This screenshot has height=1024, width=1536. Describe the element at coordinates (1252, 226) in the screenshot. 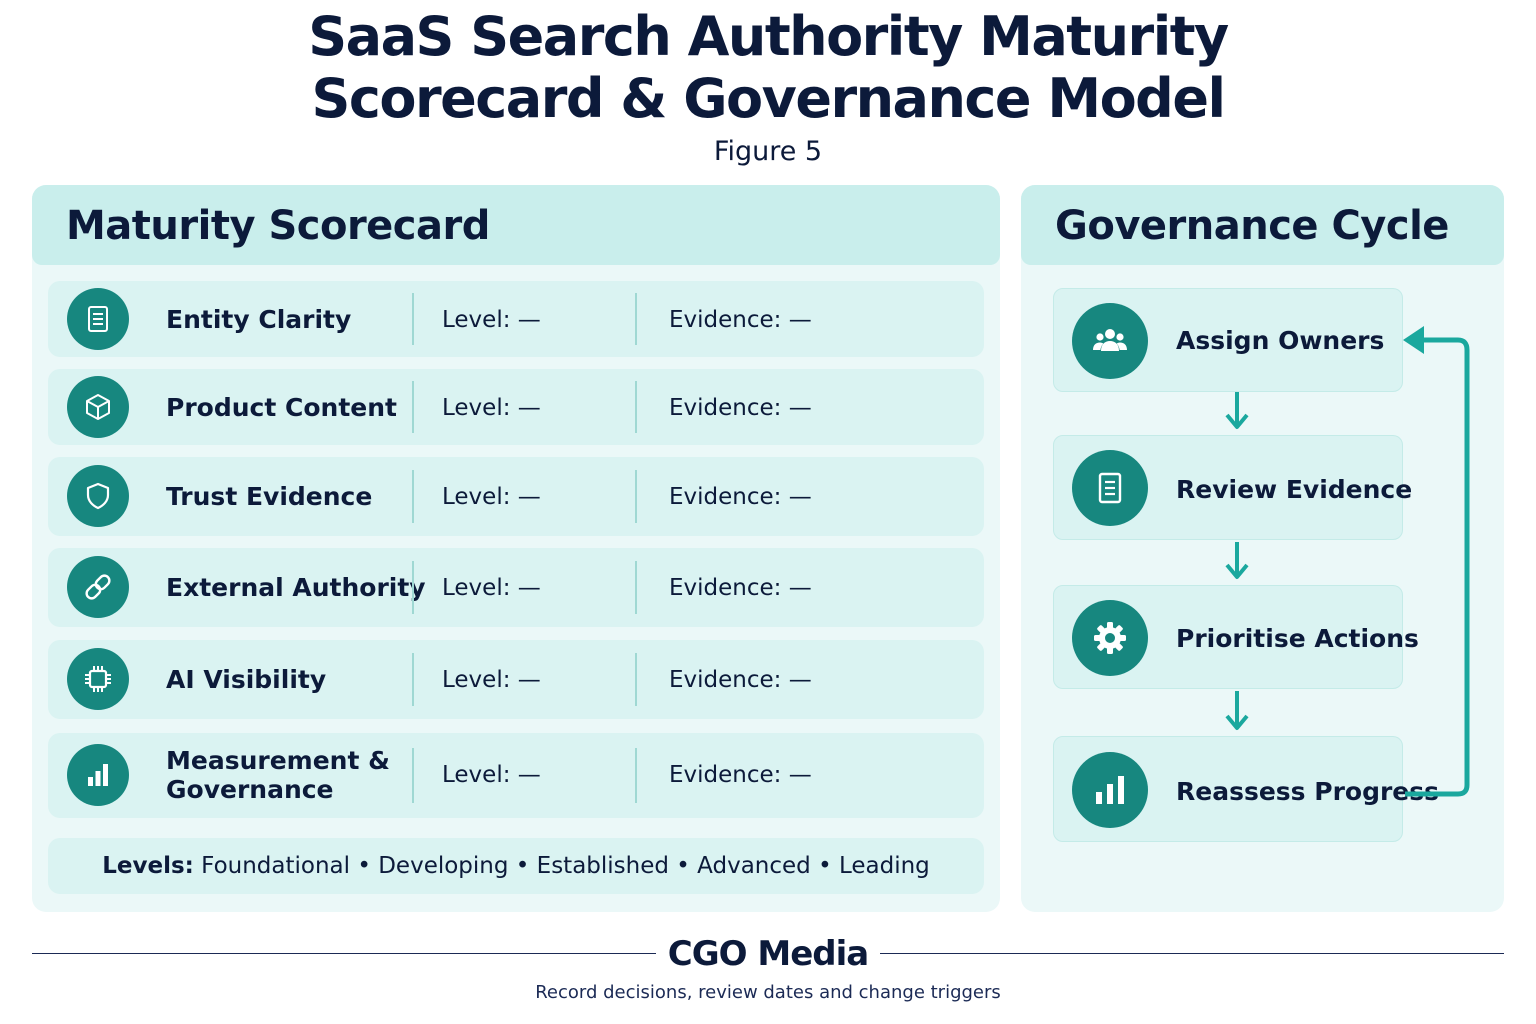

I see `governance-cycle-heading: Governance Cycle` at that location.